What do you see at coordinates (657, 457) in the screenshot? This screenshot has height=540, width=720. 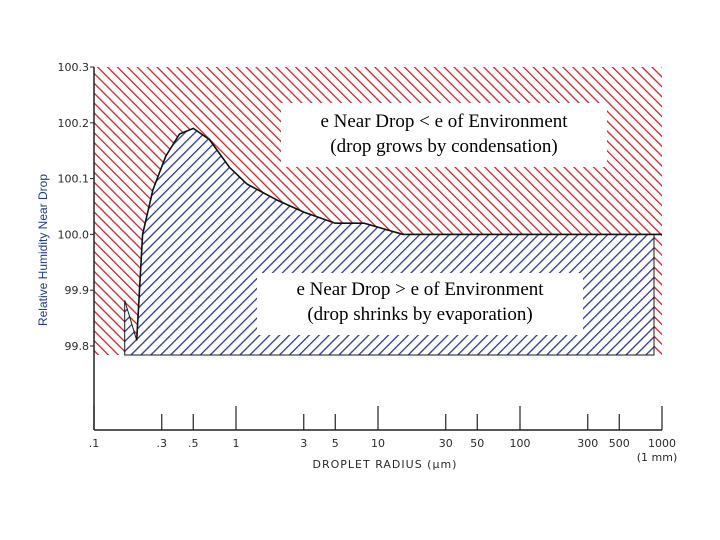 I see `x-extra-label: (1 mm)` at bounding box center [657, 457].